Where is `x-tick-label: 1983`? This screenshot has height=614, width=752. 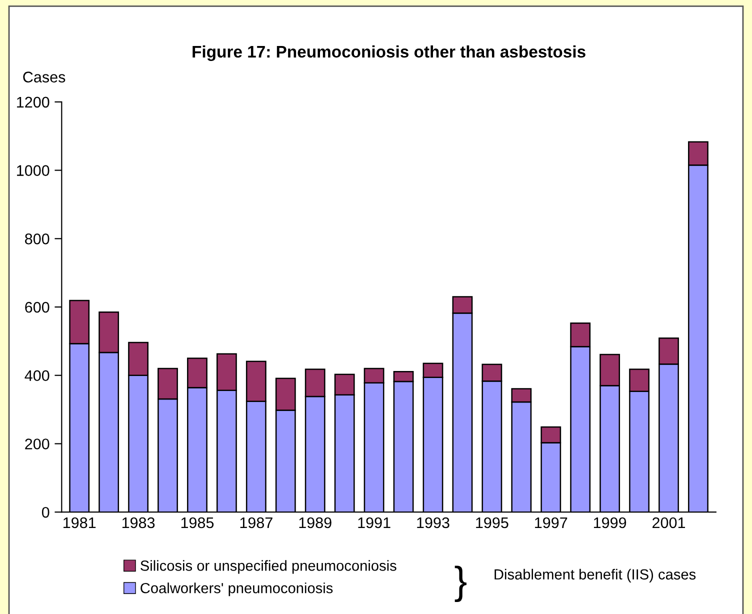
x-tick-label: 1983 is located at coordinates (138, 522).